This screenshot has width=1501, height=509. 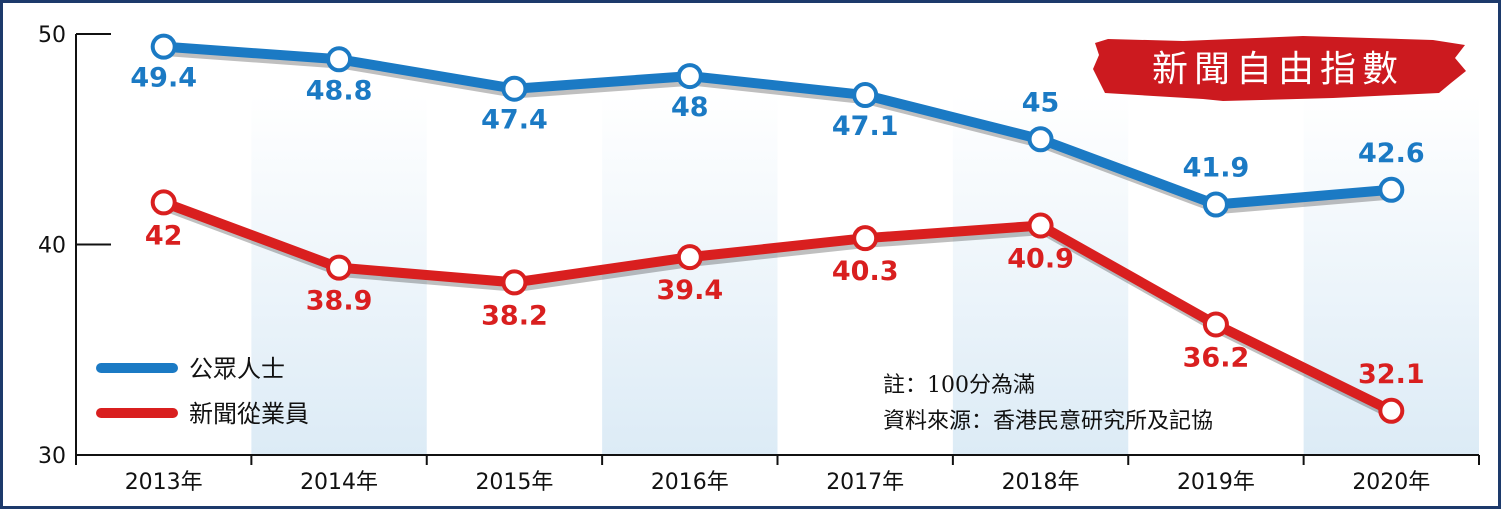 I want to click on title-brush, so click(x=1279, y=68).